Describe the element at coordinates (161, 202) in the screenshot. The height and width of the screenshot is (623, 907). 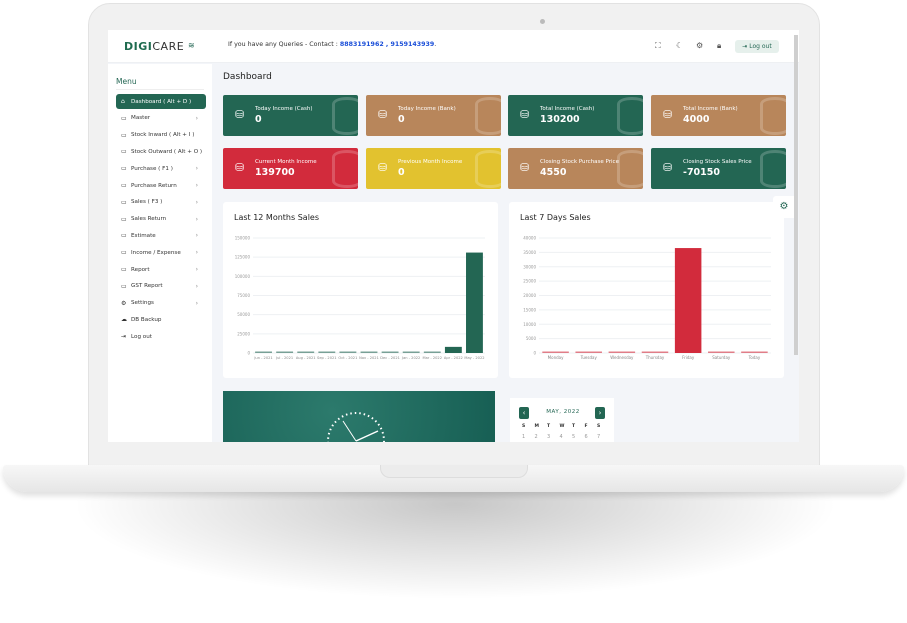
I see `sidebar-item: ▭ Sales ( F3 ) ›` at that location.